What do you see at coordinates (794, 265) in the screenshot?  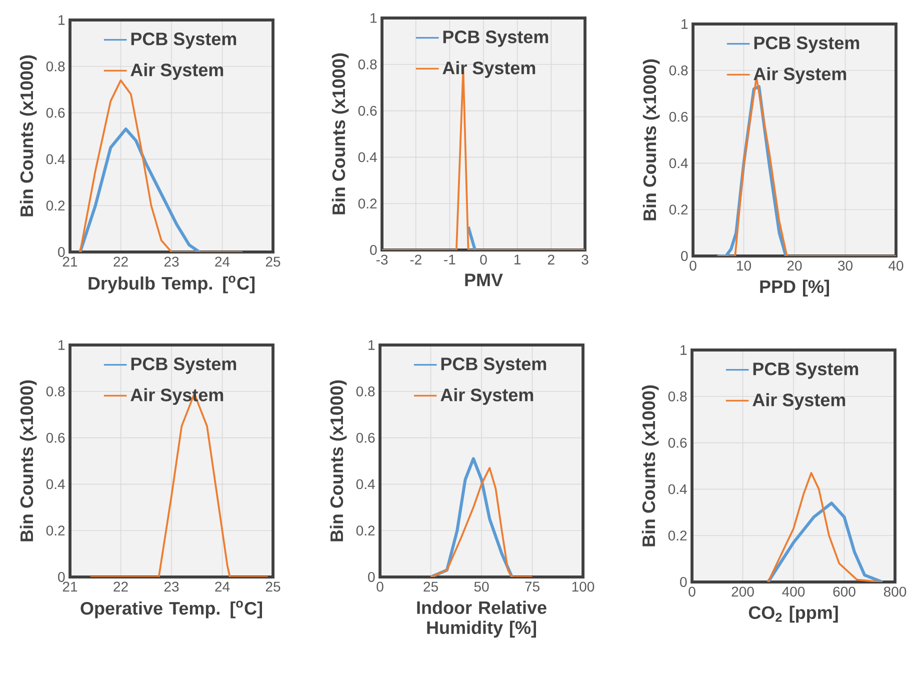 I see `x-tick-label: 20` at bounding box center [794, 265].